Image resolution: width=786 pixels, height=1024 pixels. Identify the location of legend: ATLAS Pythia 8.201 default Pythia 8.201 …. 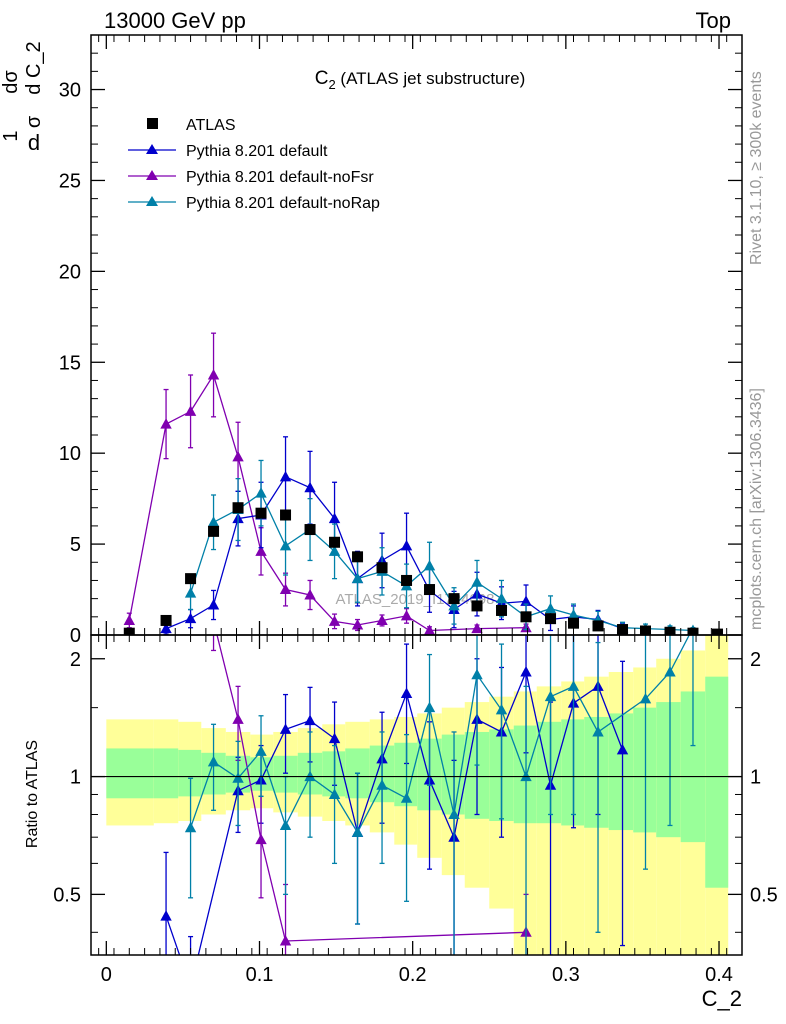
(254, 164).